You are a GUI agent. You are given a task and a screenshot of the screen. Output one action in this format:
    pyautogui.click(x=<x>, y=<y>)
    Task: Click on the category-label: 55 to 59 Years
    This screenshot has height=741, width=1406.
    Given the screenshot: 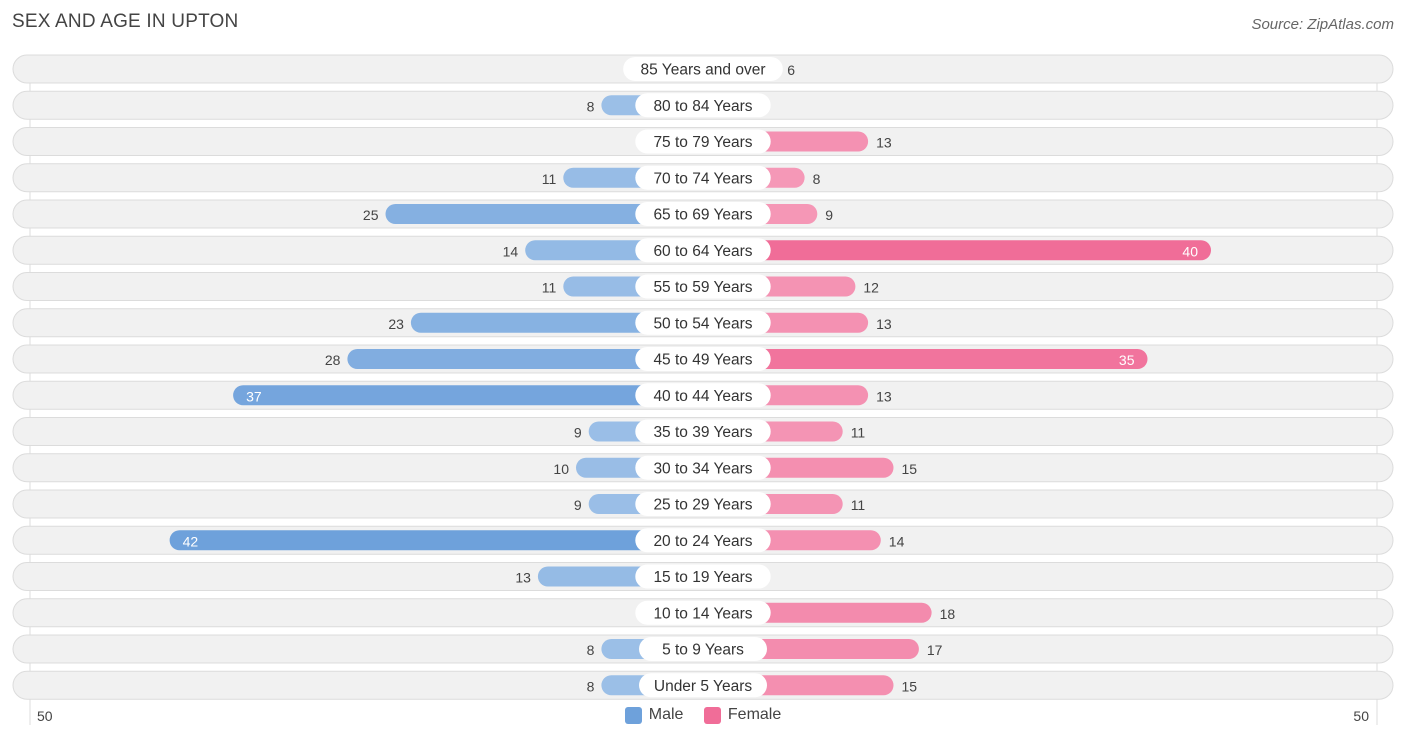 What is the action you would take?
    pyautogui.click(x=702, y=287)
    